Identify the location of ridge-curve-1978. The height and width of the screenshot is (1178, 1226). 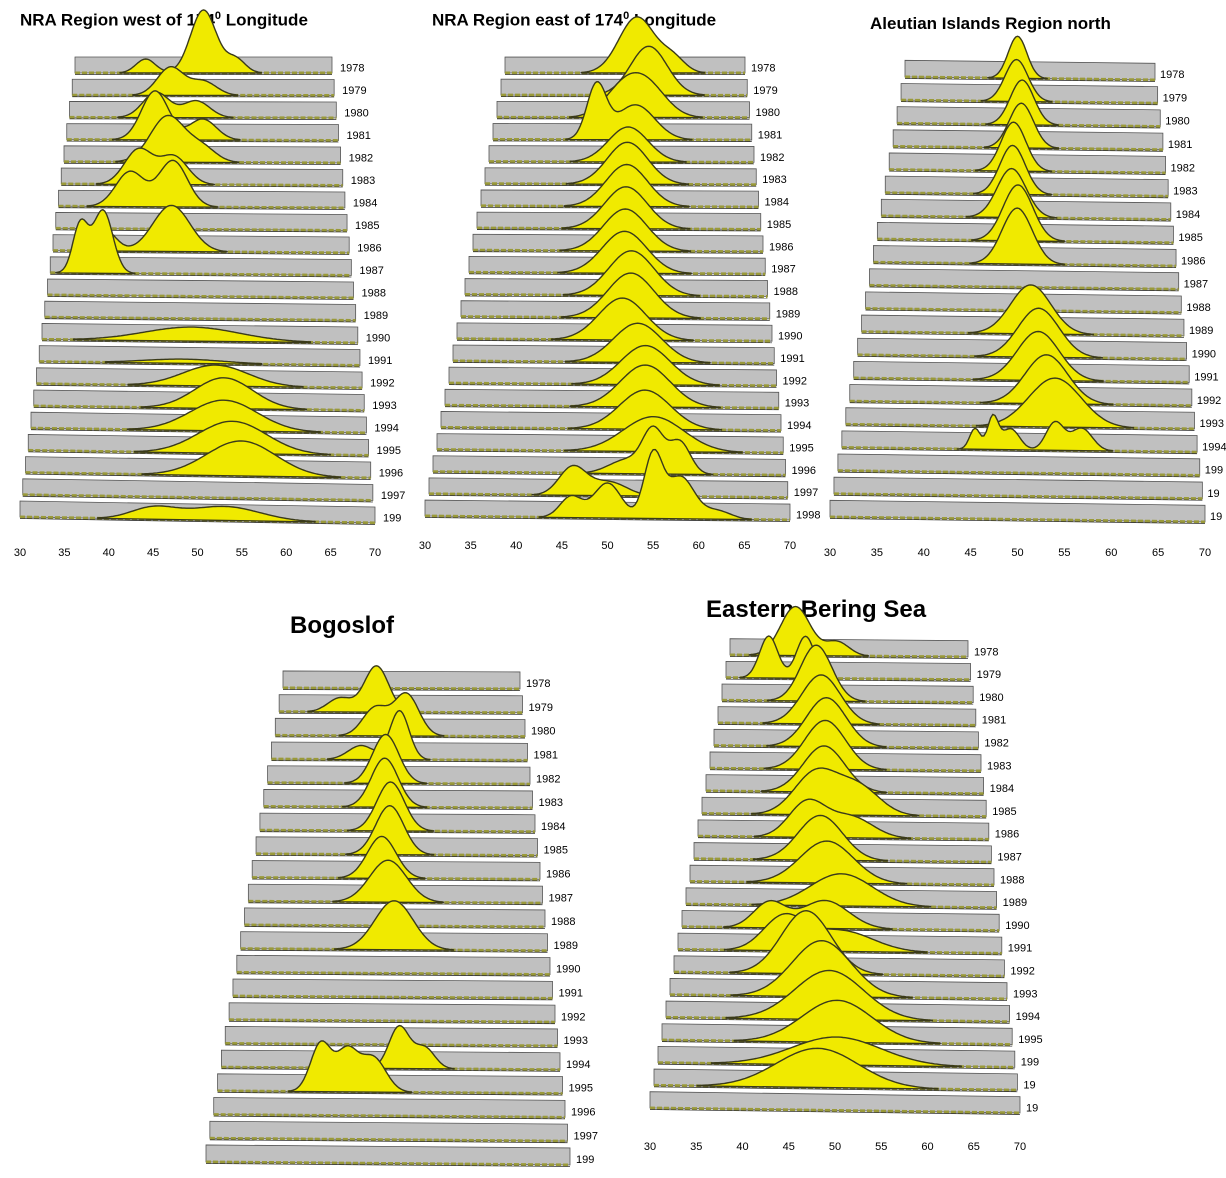
(1017, 57).